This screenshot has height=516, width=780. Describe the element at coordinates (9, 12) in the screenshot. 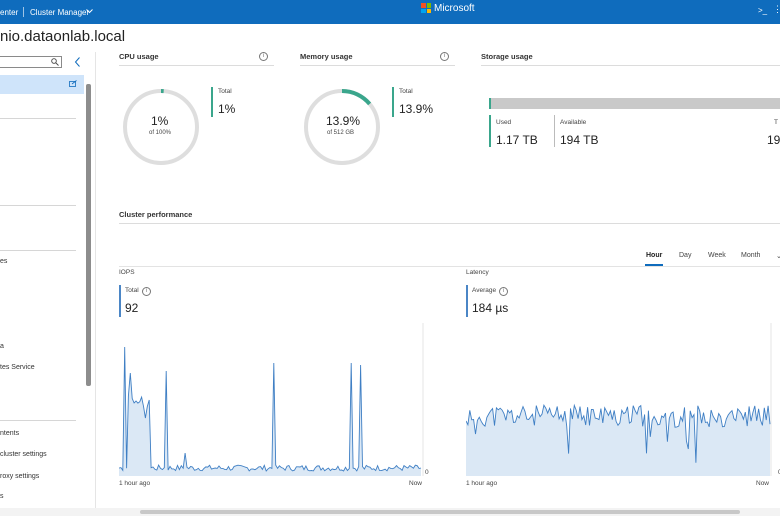

I see `breadcrumb-admin-center: enter` at that location.